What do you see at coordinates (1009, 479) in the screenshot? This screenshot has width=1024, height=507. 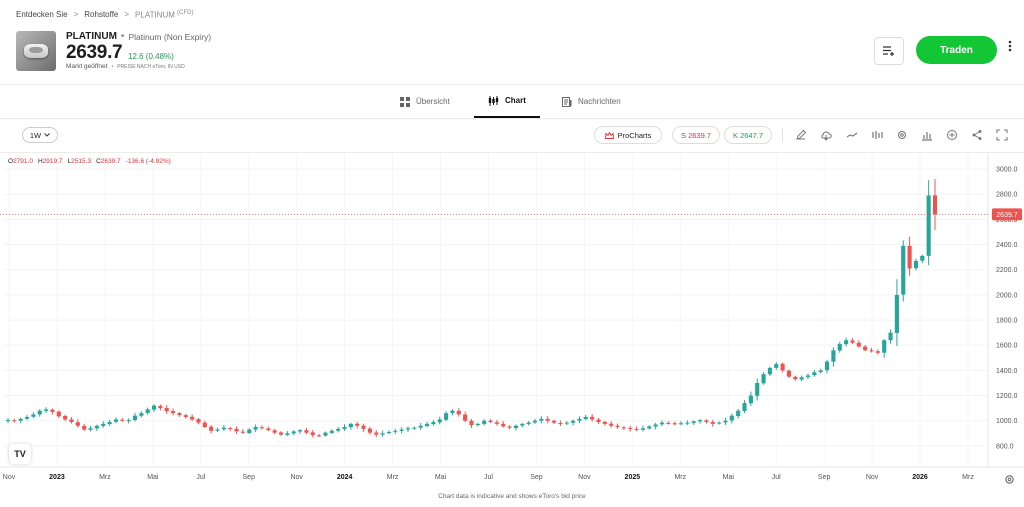 I see `chart-settings-icon` at bounding box center [1009, 479].